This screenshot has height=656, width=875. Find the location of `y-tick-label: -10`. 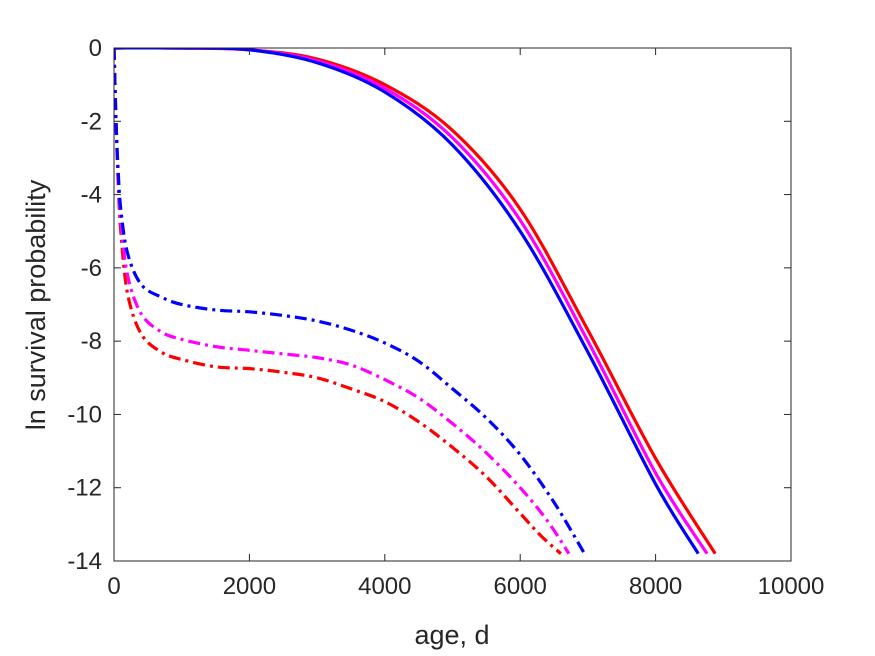

y-tick-label: -10 is located at coordinates (84, 414).